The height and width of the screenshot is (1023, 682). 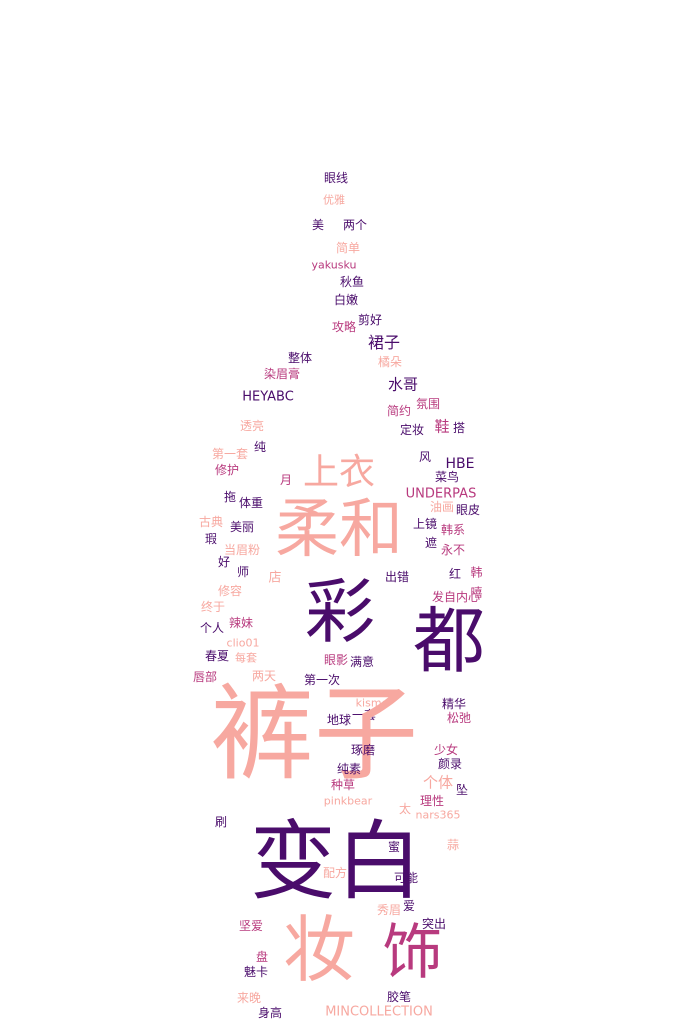 I want to click on cloud-word: 身高, so click(x=270, y=1013).